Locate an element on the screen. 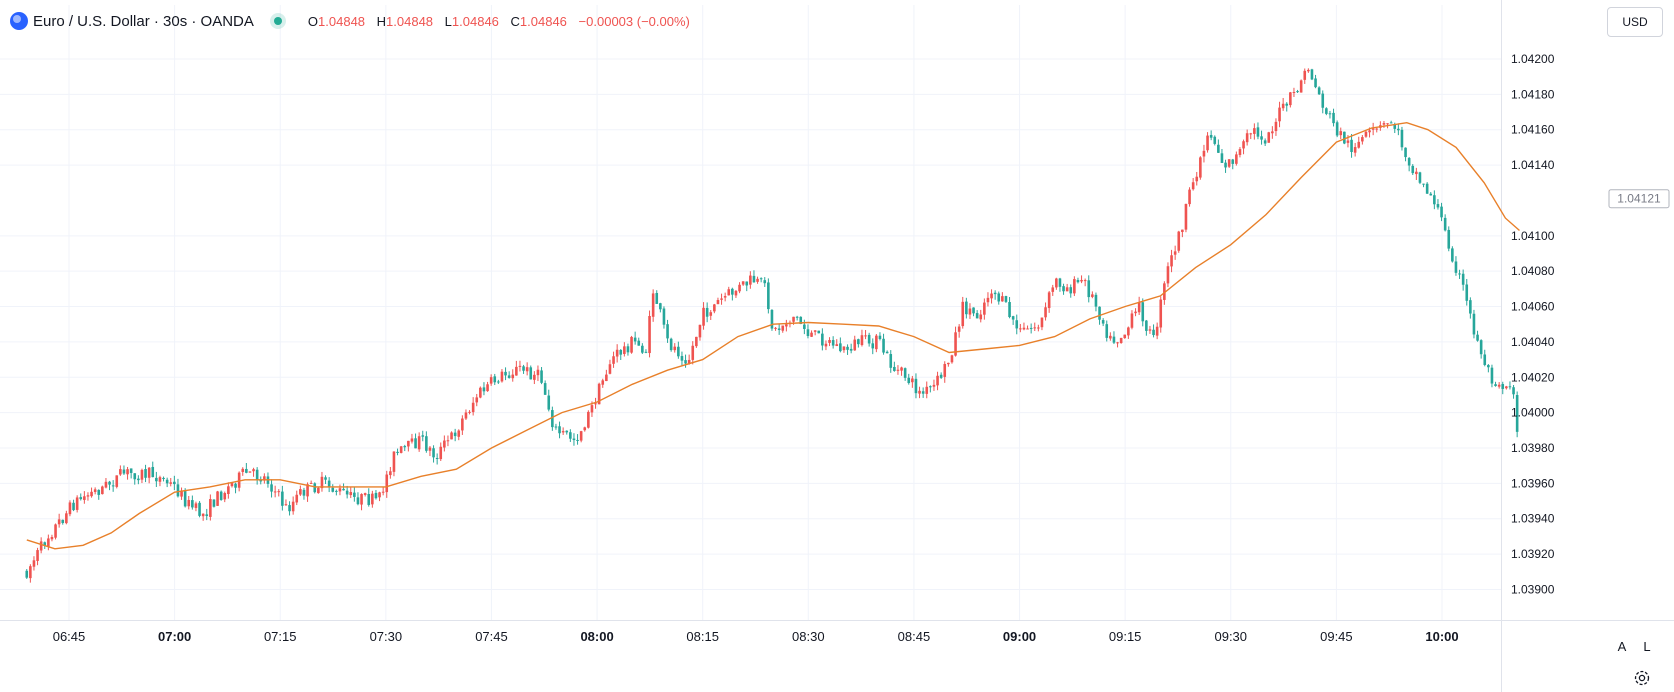 Image resolution: width=1674 pixels, height=692 pixels. price-tick-label: 1.04200 is located at coordinates (1533, 59).